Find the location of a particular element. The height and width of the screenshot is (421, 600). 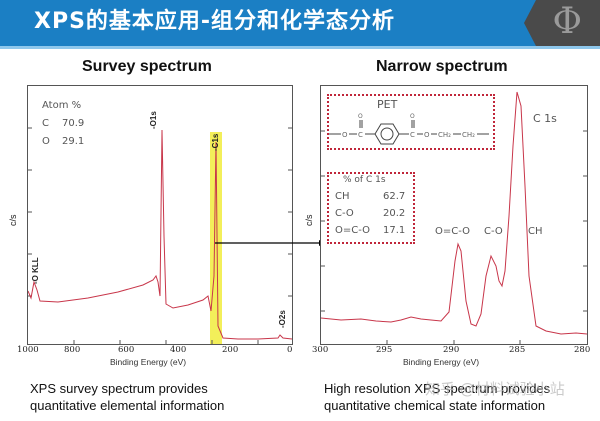

survey-title: Survey spectrum is located at coordinates (147, 66).